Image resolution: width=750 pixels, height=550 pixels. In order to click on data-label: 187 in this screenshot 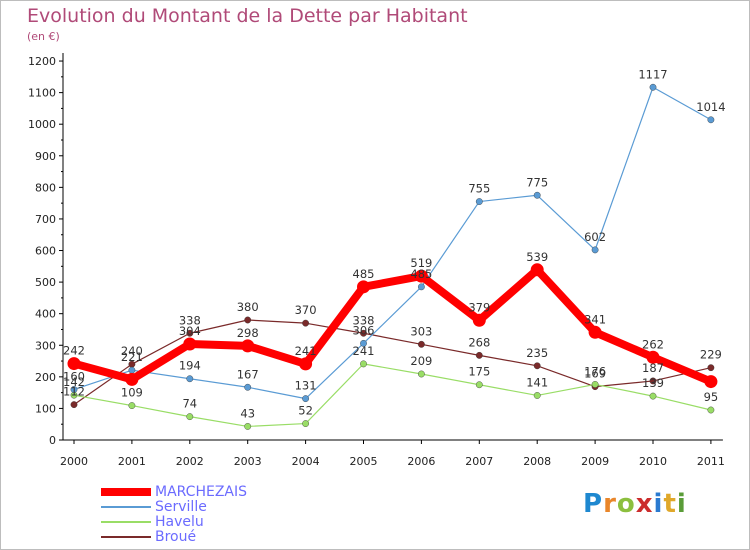, I will do `click(653, 368)`.